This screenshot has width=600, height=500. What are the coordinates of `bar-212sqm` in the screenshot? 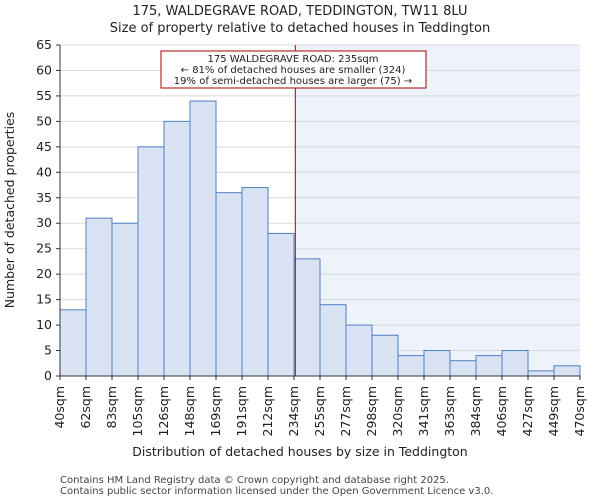 It's located at (281, 304).